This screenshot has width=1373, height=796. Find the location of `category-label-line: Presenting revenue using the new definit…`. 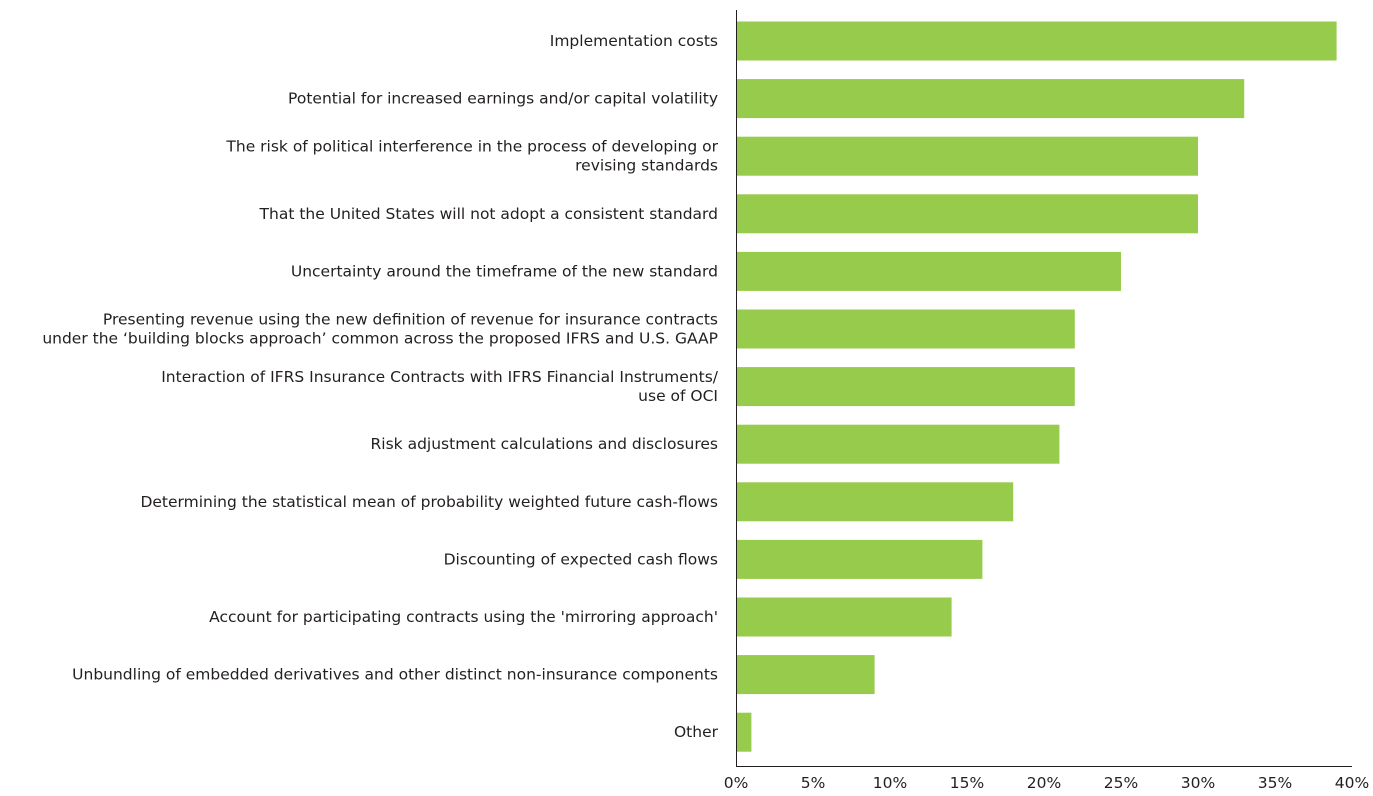

category-label-line: Presenting revenue using the new definit… is located at coordinates (410, 320).